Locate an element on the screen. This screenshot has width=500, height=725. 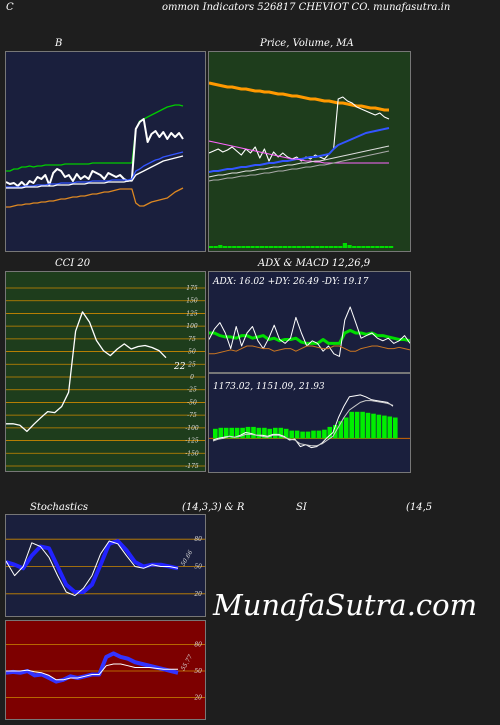
rsi-tick-label: 80 is located at coordinates (198, 645).